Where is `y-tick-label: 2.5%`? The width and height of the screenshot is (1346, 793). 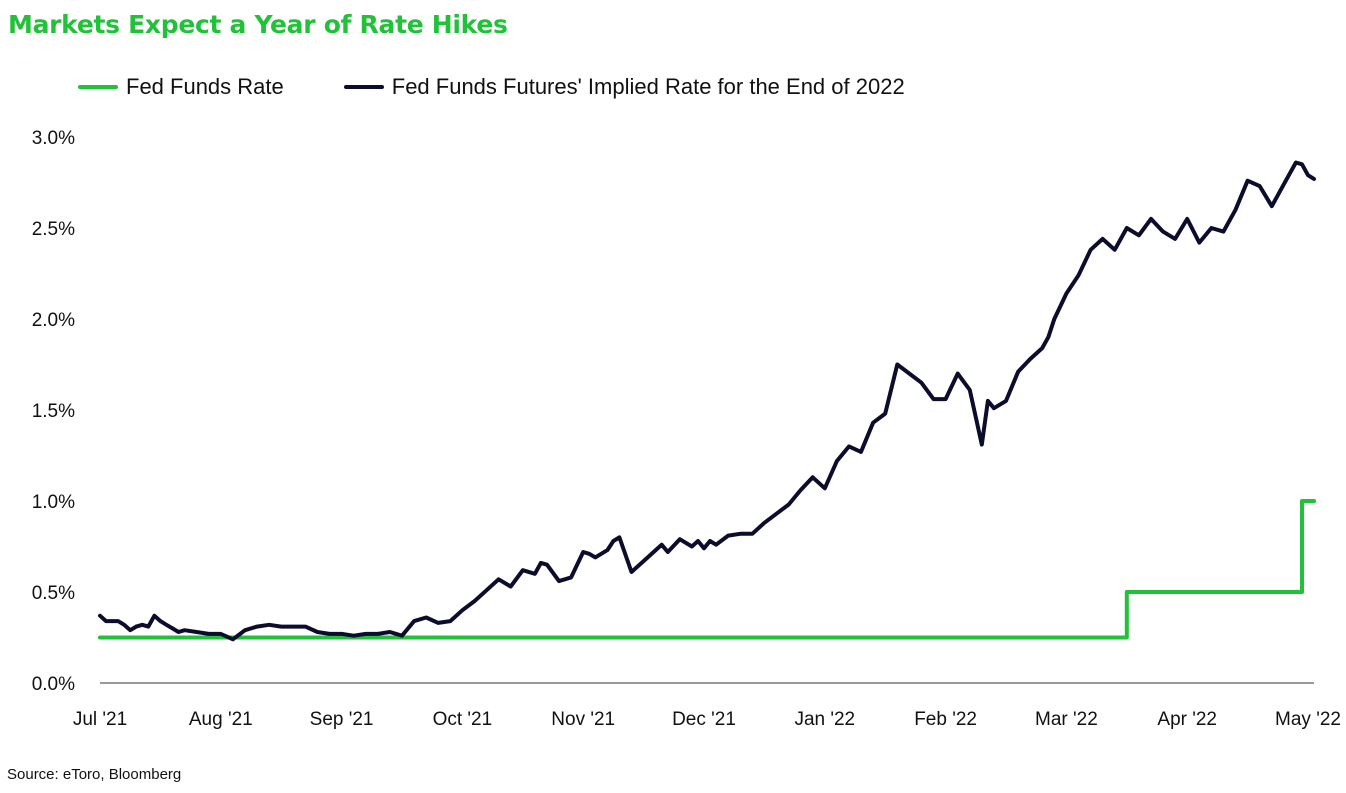
y-tick-label: 2.5% is located at coordinates (53, 229).